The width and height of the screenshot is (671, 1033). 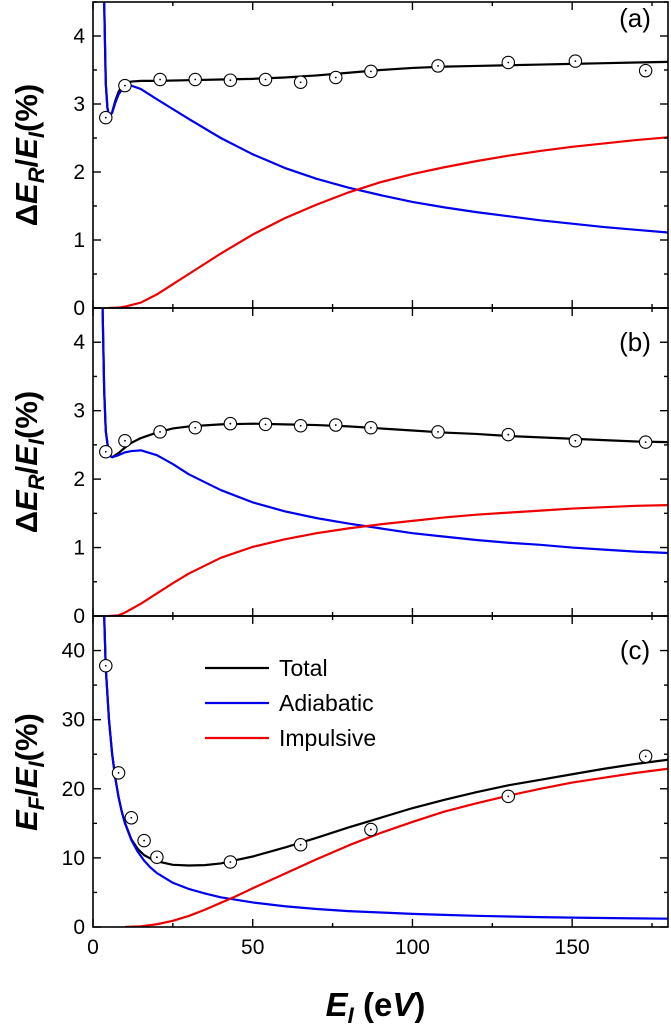 I want to click on legend-layer: Total Adiabatic Impulsive, so click(x=290, y=703).